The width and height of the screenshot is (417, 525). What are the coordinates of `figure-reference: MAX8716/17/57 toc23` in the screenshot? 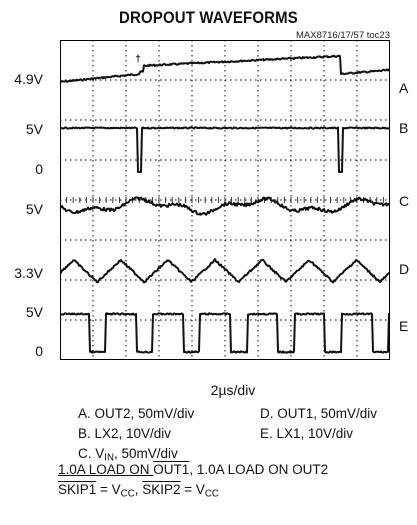 It's located at (342, 35).